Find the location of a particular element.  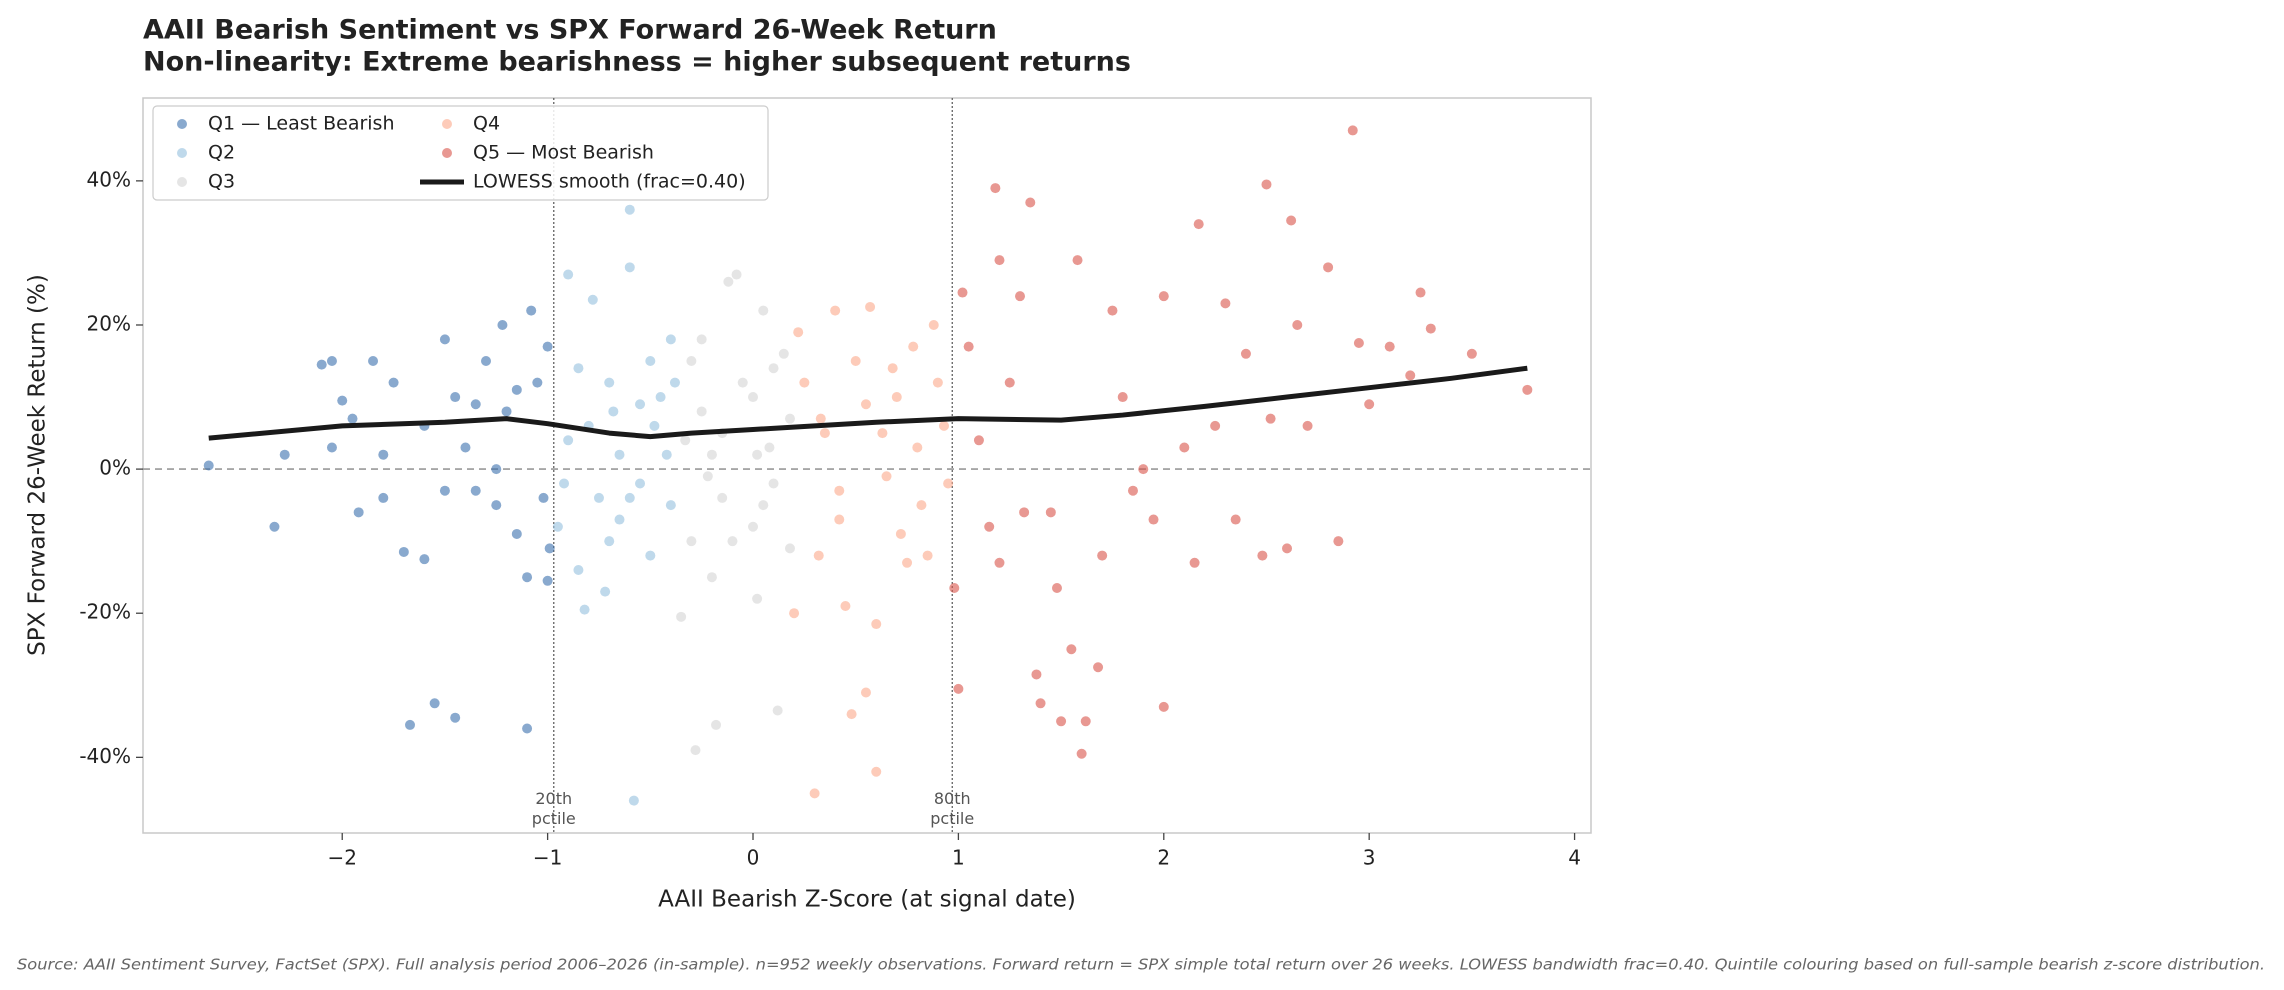

legend-label: Q2 is located at coordinates (221, 153).